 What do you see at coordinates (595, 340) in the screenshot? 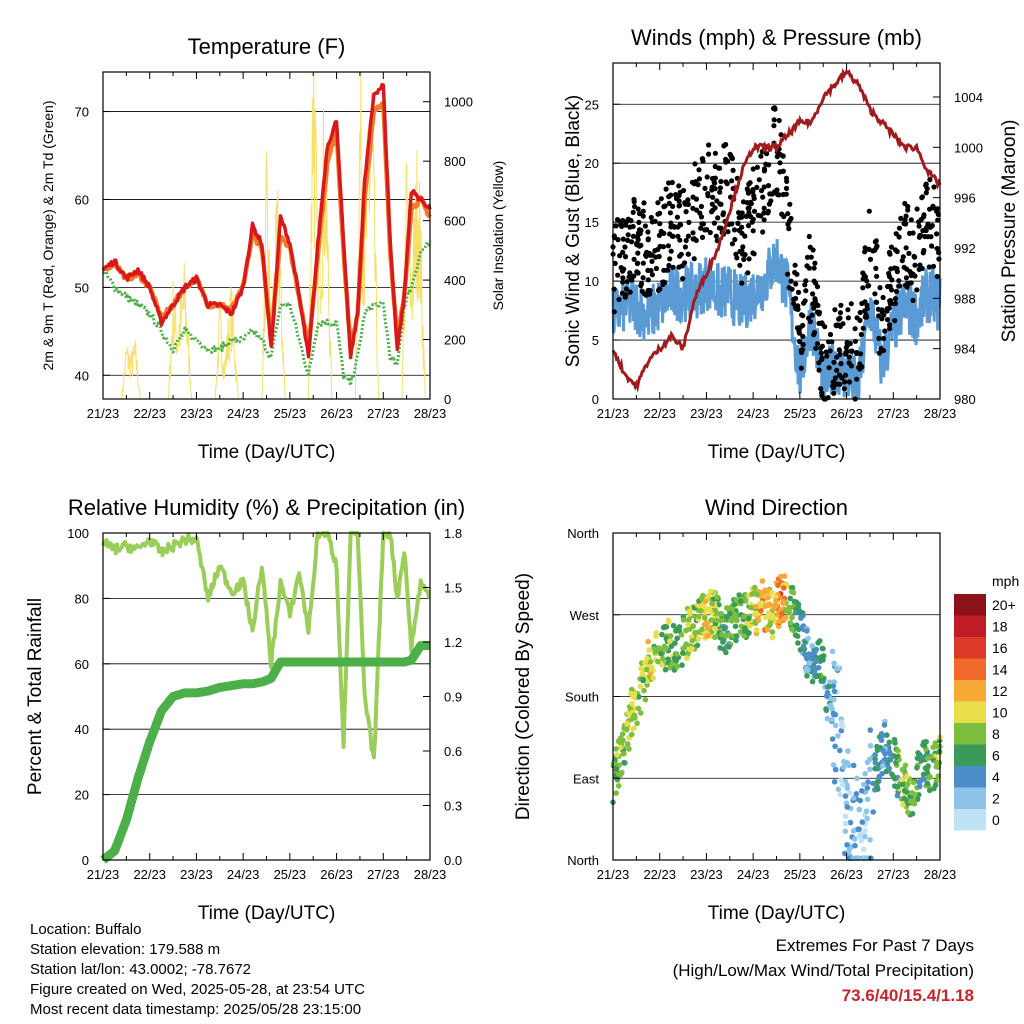
I see `y-tick-label: 5` at bounding box center [595, 340].